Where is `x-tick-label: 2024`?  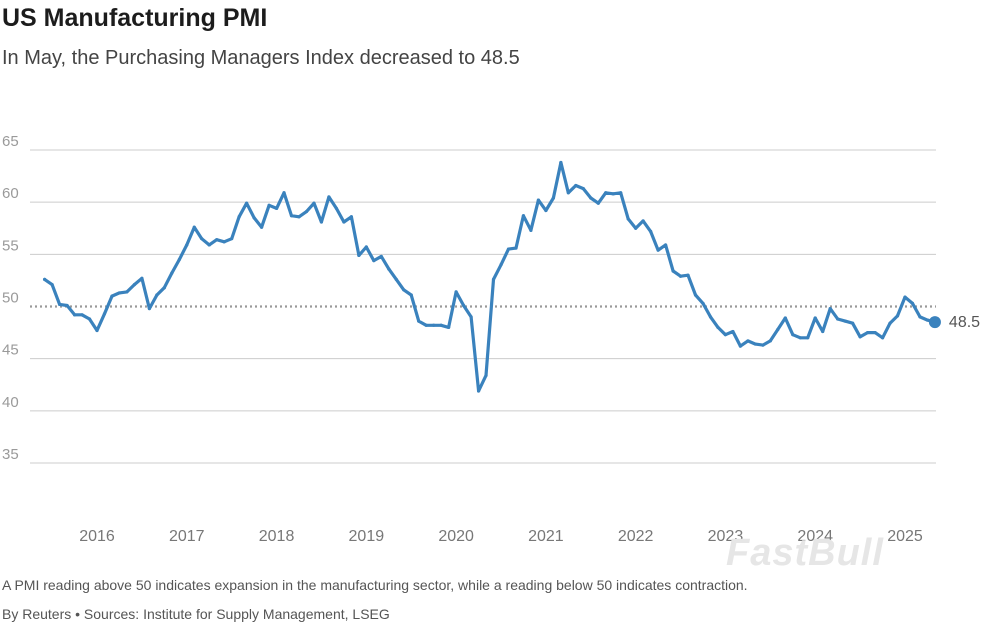
x-tick-label: 2024 is located at coordinates (815, 536).